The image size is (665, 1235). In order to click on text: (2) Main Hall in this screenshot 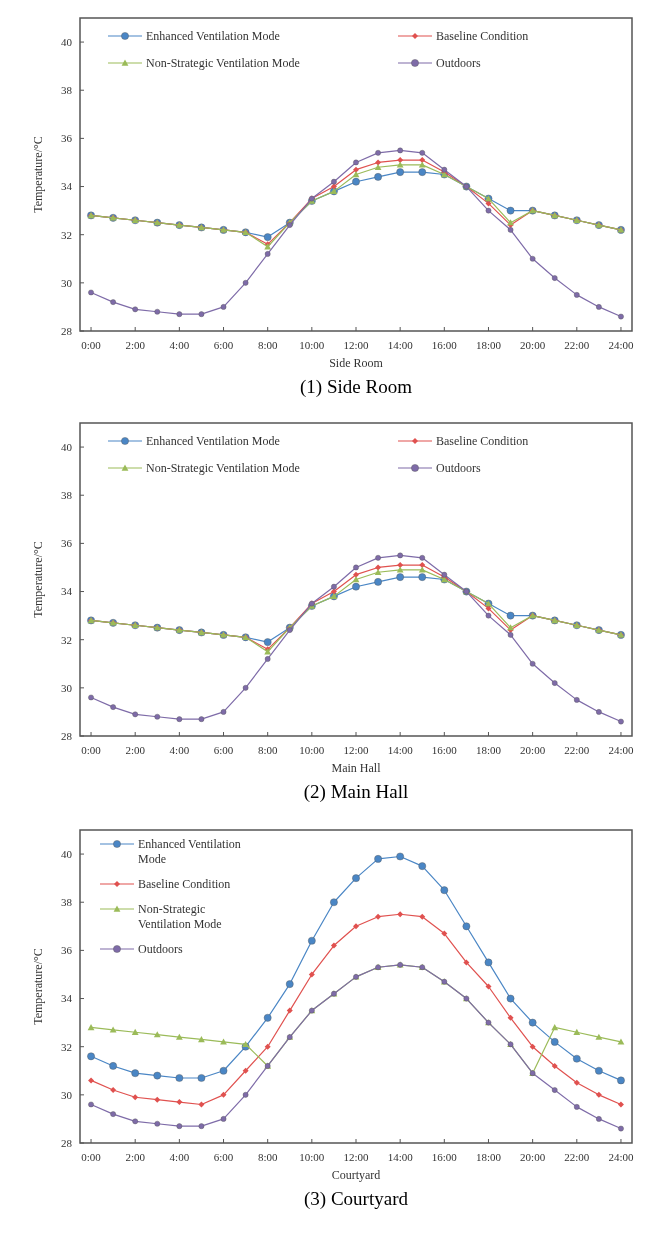, I will do `click(356, 792)`.